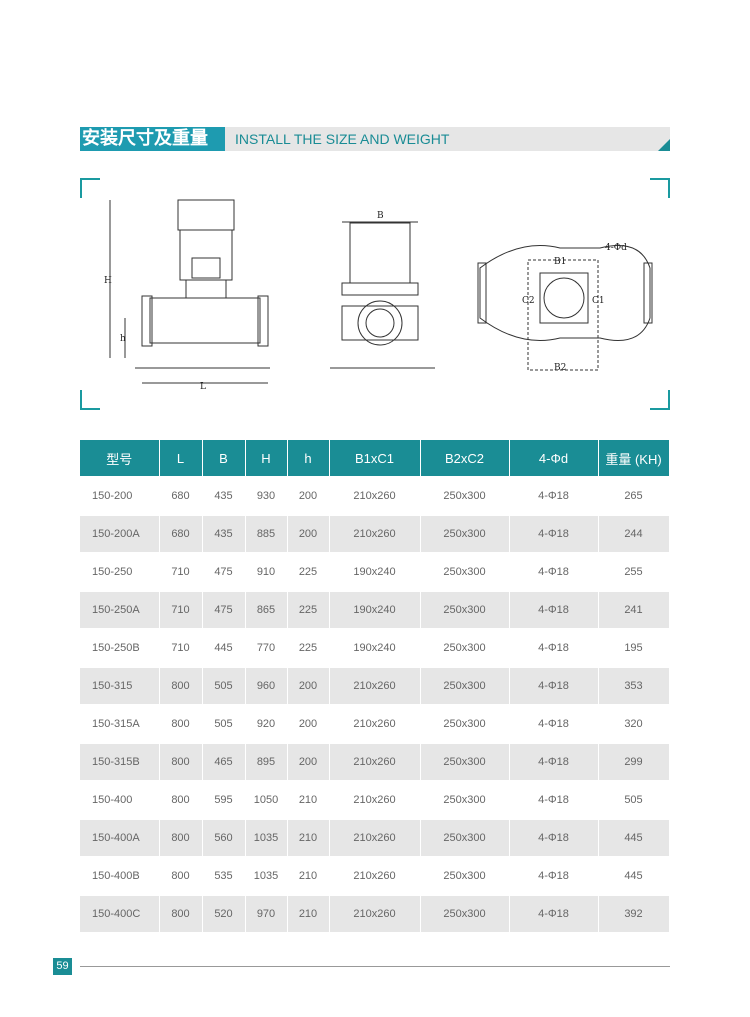 The image size is (750, 1017). Describe the element at coordinates (266, 723) in the screenshot. I see `table-cell: 920` at that location.